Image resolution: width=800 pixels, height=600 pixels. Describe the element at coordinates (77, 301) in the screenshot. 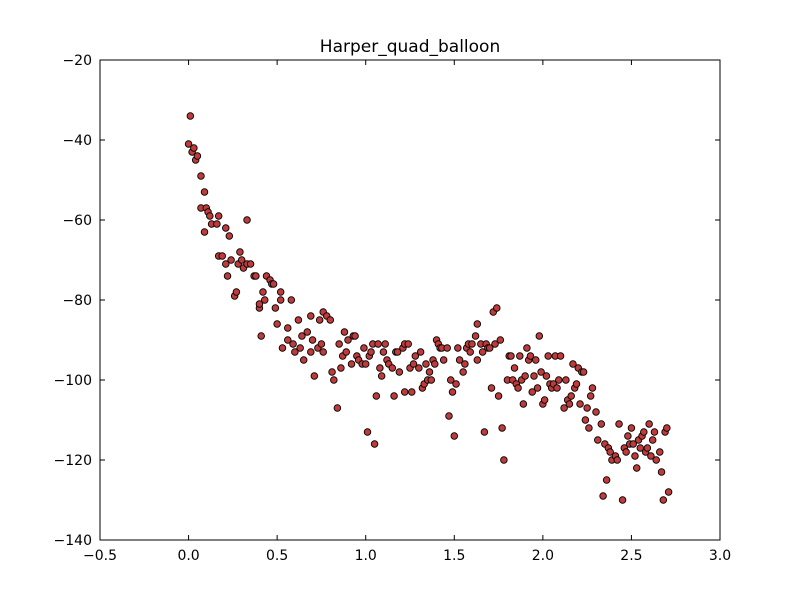

I see `y-tick-label: −80` at that location.